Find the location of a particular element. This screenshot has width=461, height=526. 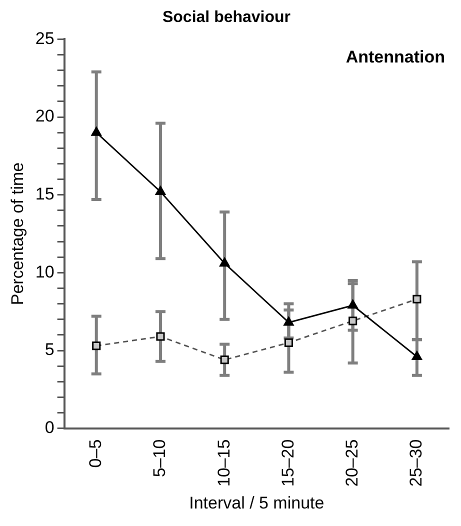

y-tick-label: 25 is located at coordinates (44, 38).